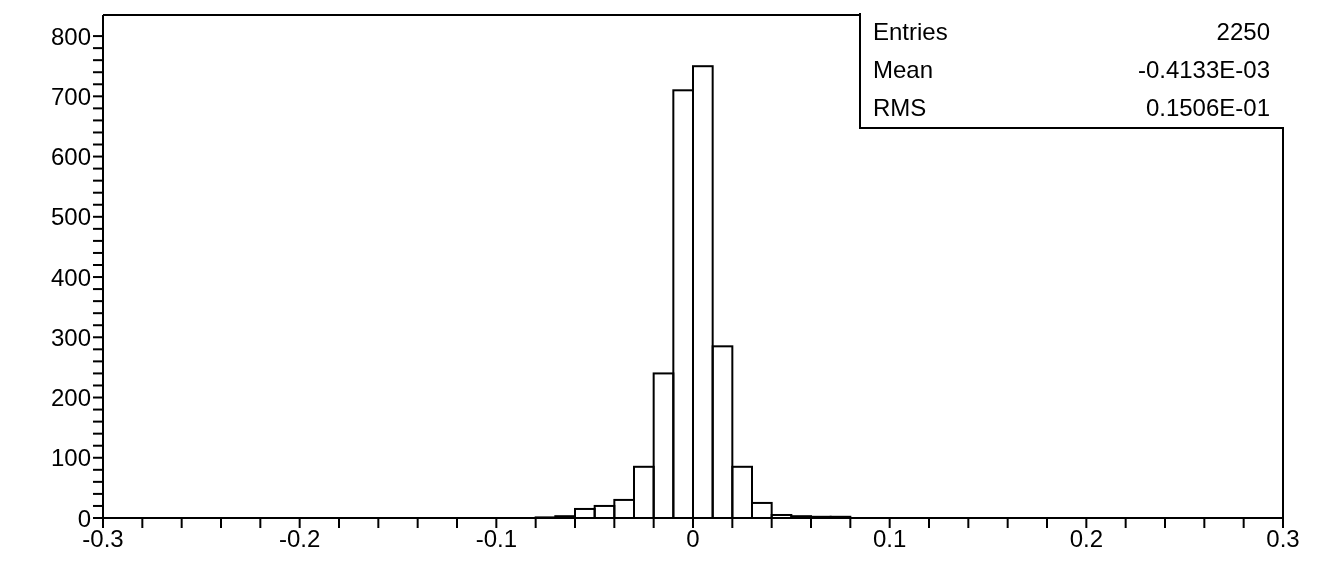 The height and width of the screenshot is (567, 1318). Describe the element at coordinates (496, 539) in the screenshot. I see `x-tick-label: -0.1` at that location.